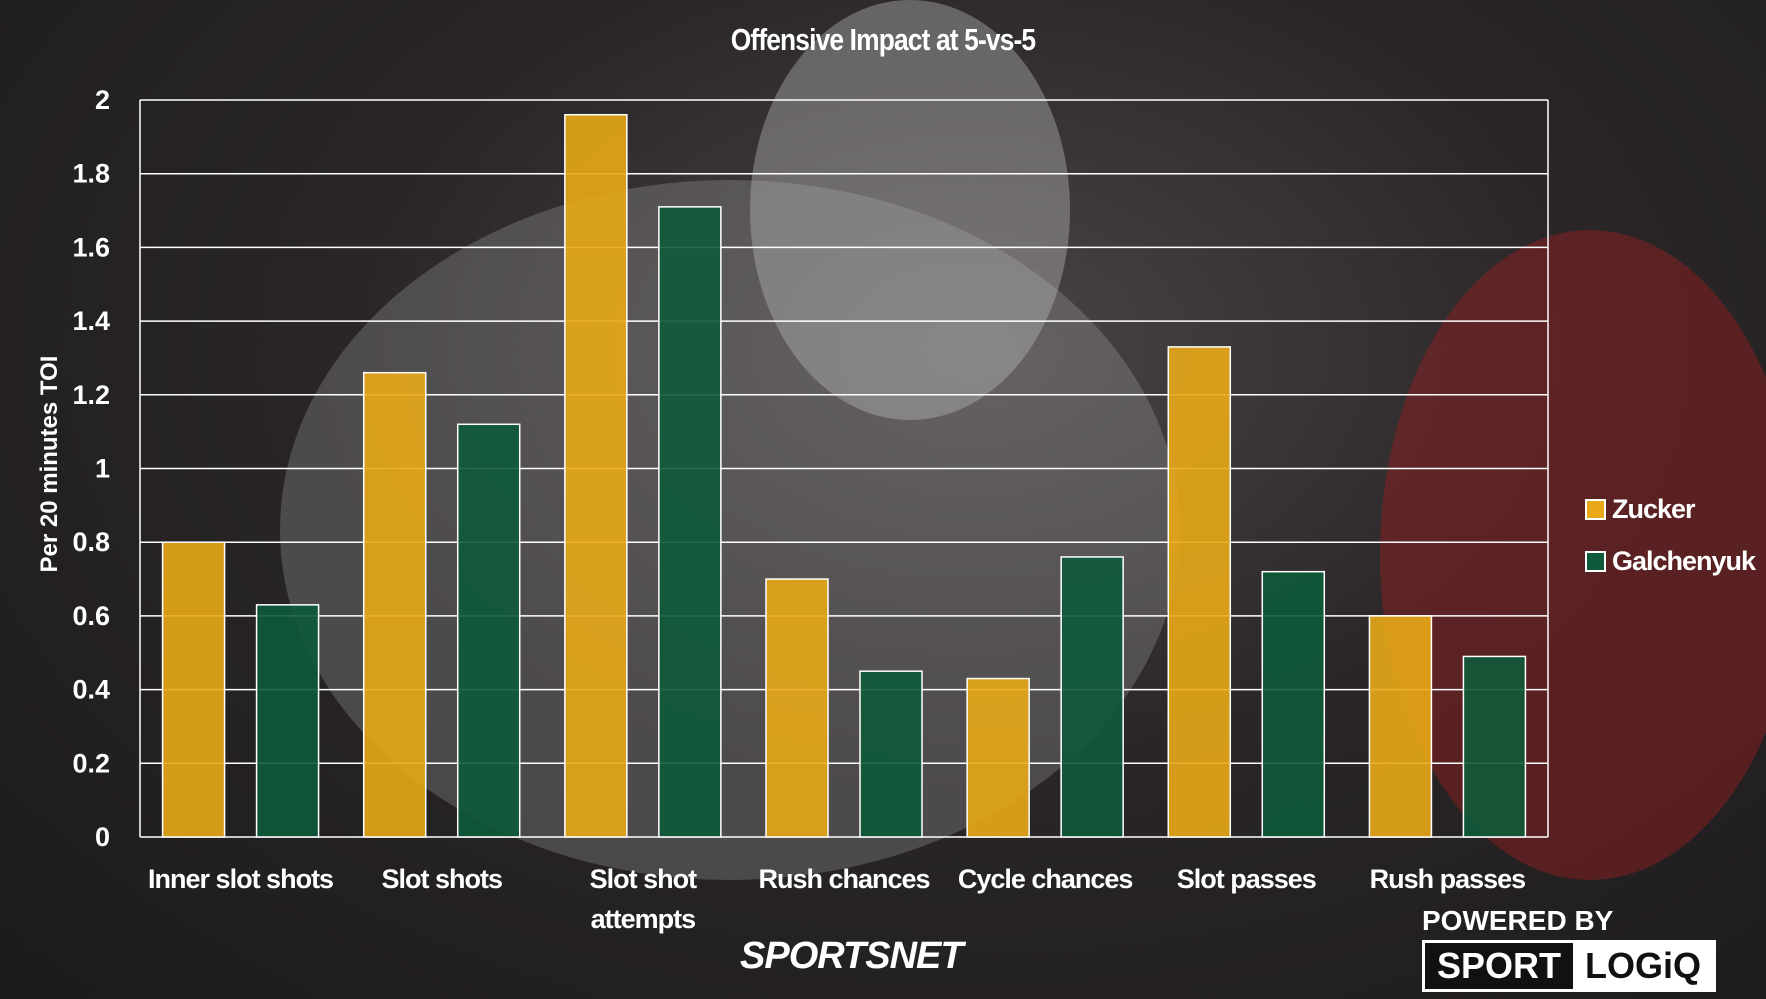 This screenshot has height=999, width=1766. Describe the element at coordinates (1499, 966) in the screenshot. I see `logo-part: SPORT` at that location.